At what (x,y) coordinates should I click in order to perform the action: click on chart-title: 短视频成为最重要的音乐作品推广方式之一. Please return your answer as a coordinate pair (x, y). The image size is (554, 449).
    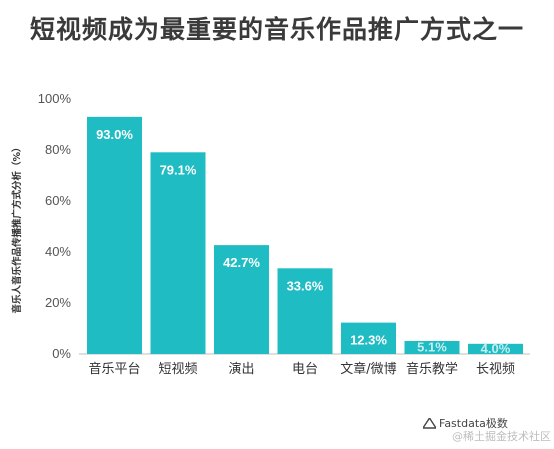
    Looking at the image, I should click on (276, 29).